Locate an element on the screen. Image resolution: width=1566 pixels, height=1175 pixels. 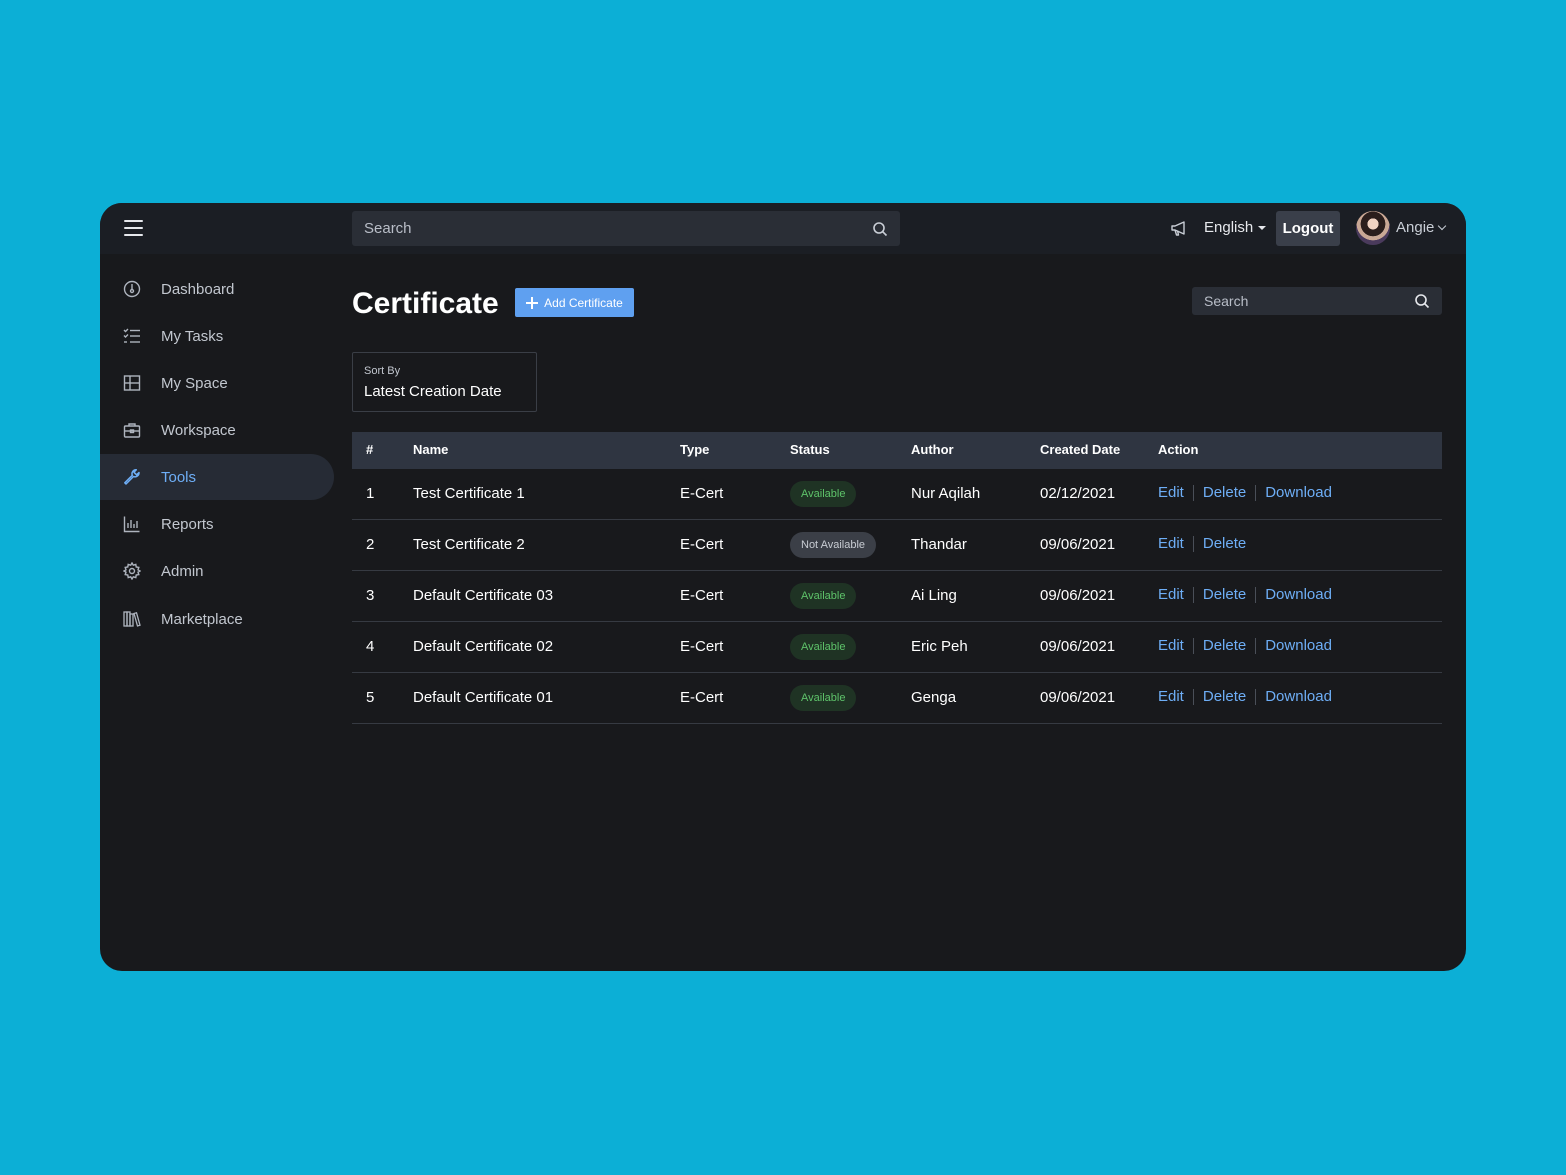
library-icon is located at coordinates (132, 619).